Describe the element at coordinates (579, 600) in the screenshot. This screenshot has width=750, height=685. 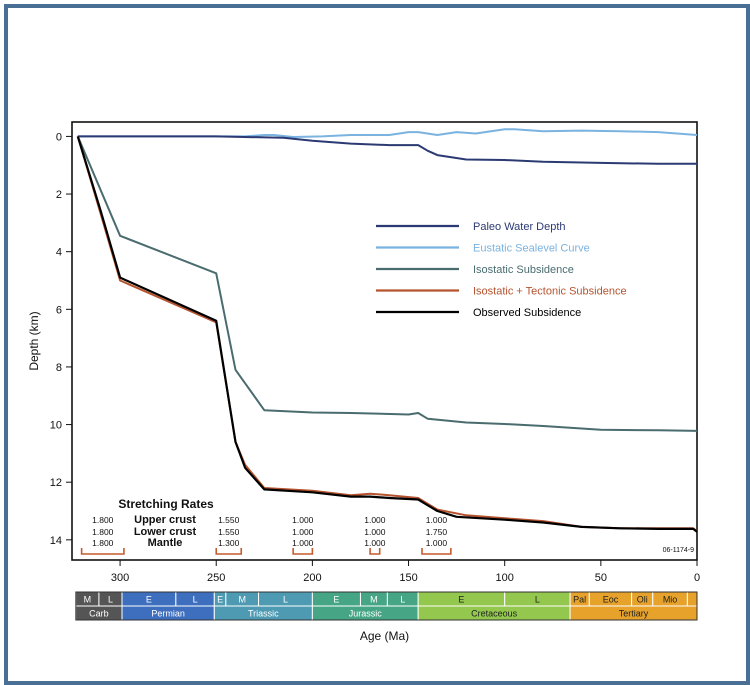
I see `timescale-epoch-label: Pal` at that location.